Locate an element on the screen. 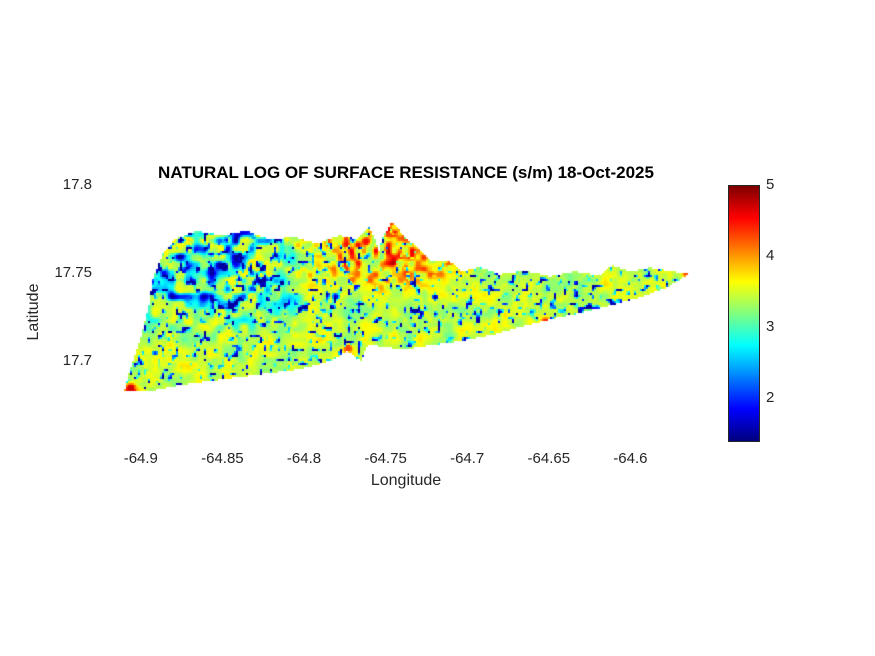 This screenshot has width=875, height=656. colorbar-tick-label: 3 is located at coordinates (770, 326).